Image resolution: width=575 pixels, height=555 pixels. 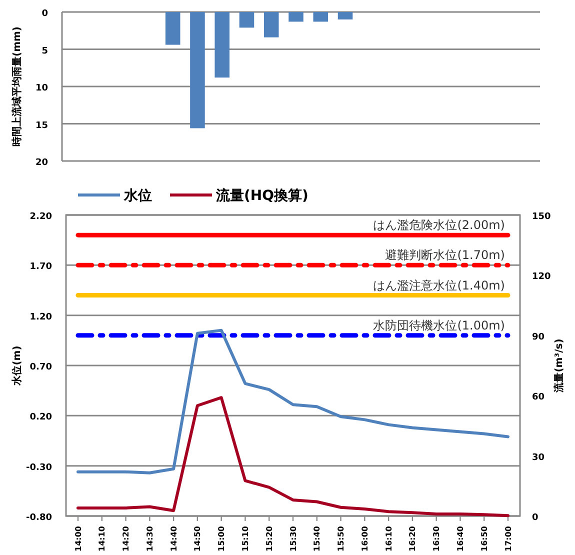 I want to click on y-tick-label: -0.80, so click(x=39, y=518).